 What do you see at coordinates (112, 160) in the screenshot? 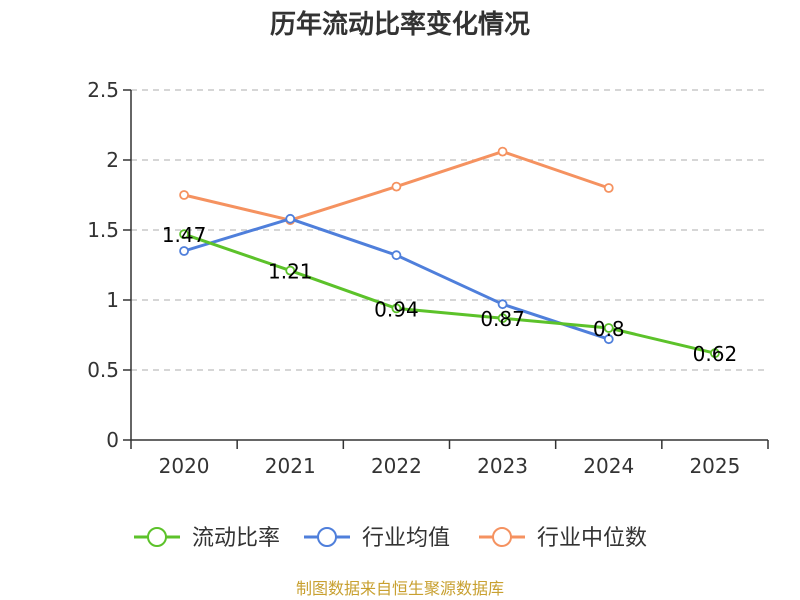
I see `y-tick-label: 2` at bounding box center [112, 160].